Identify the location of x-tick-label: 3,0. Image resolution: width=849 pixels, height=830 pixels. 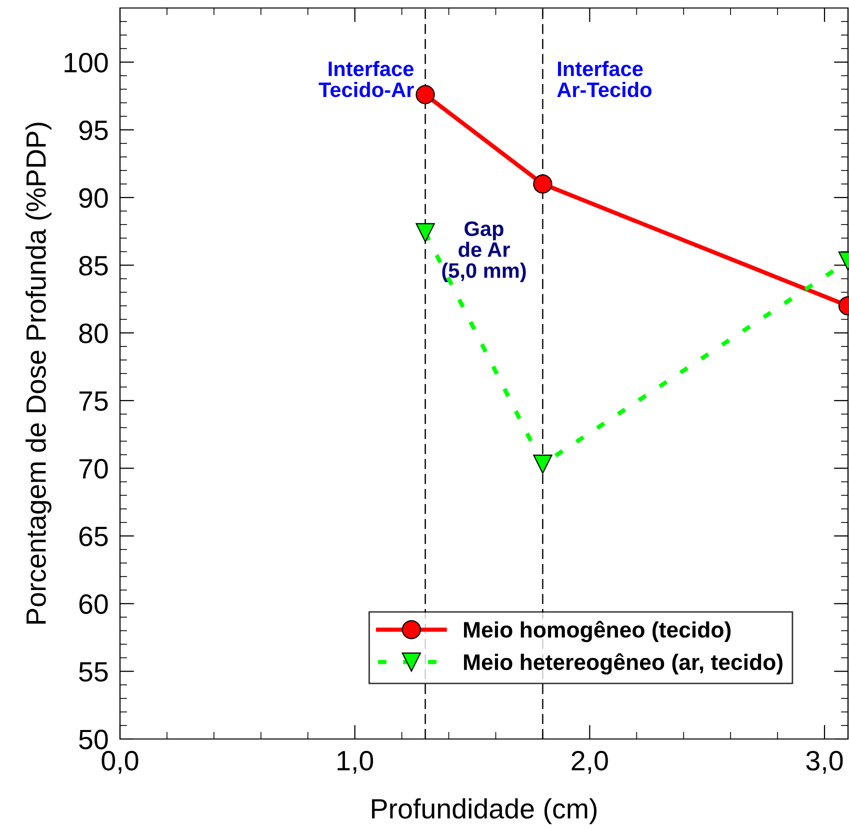
(824, 762).